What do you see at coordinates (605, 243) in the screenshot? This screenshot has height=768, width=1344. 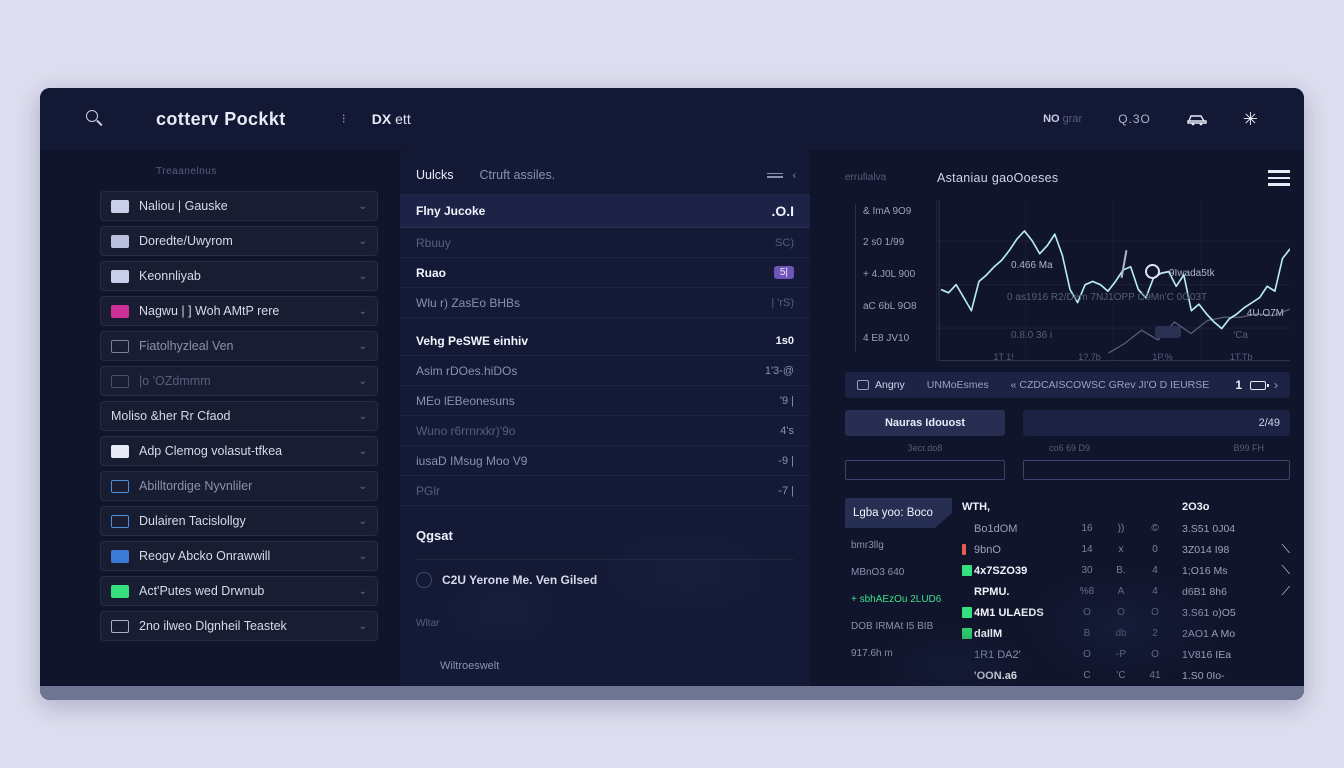 I see `list-item: Rbuuy SC)` at bounding box center [605, 243].